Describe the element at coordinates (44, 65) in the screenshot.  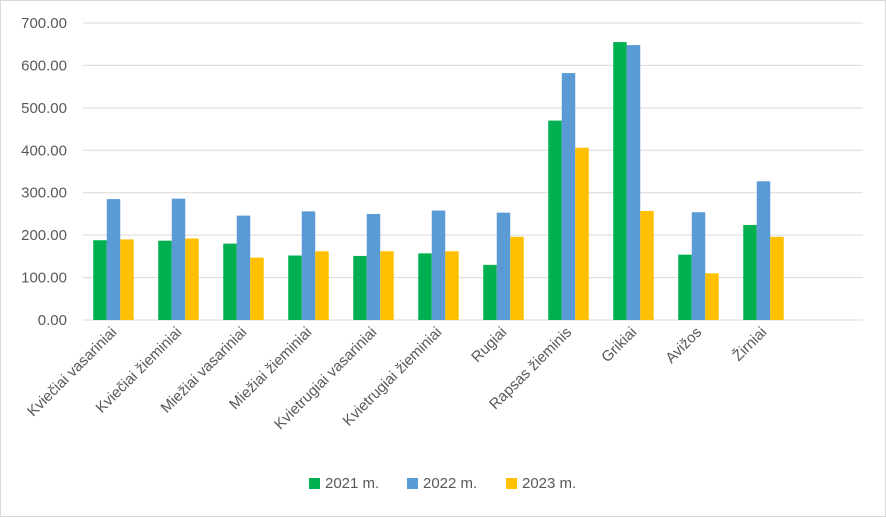
I see `y-tick-label: 600.00` at that location.